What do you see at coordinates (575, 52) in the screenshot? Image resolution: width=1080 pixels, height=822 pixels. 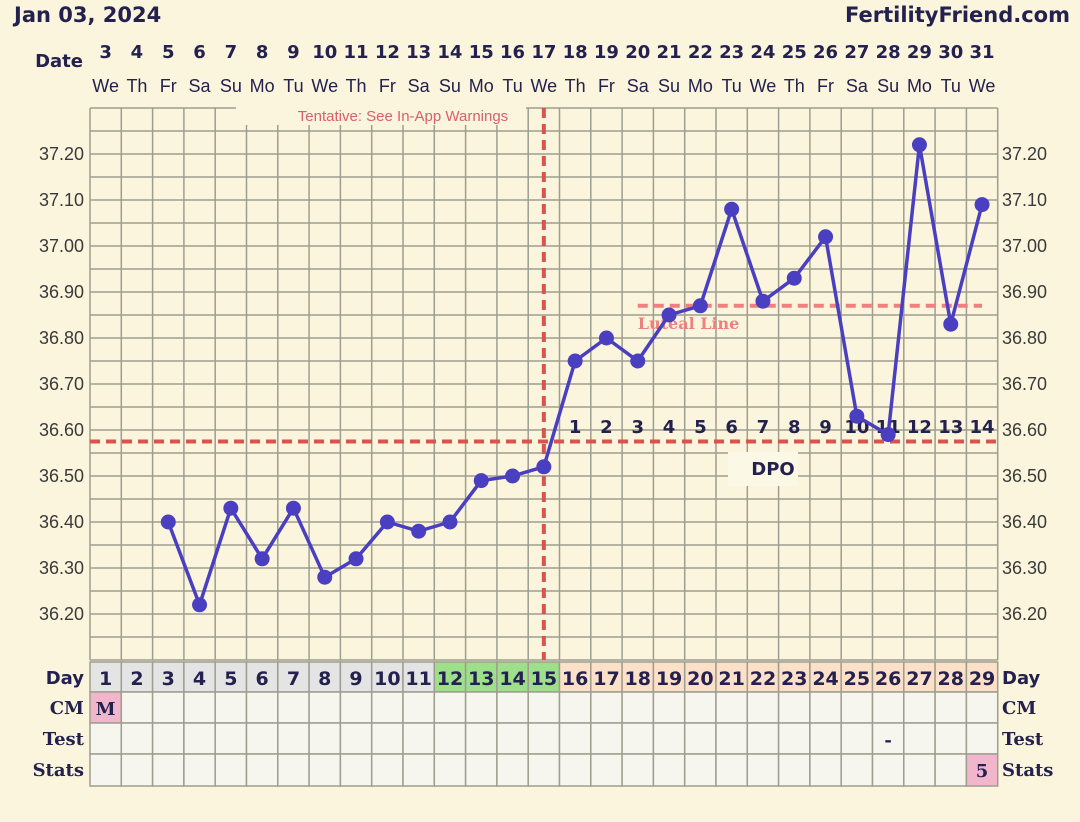 I see `date-label: 18` at bounding box center [575, 52].